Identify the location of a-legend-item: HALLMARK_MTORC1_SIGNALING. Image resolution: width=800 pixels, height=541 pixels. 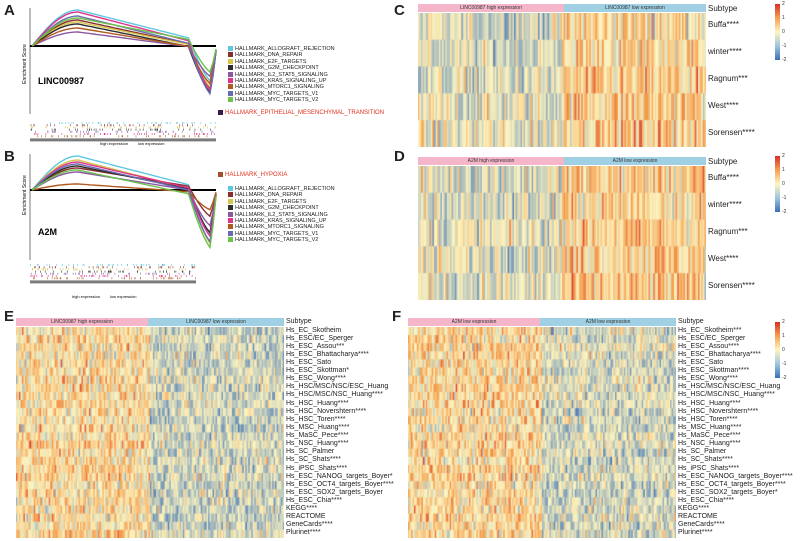
(276, 87).